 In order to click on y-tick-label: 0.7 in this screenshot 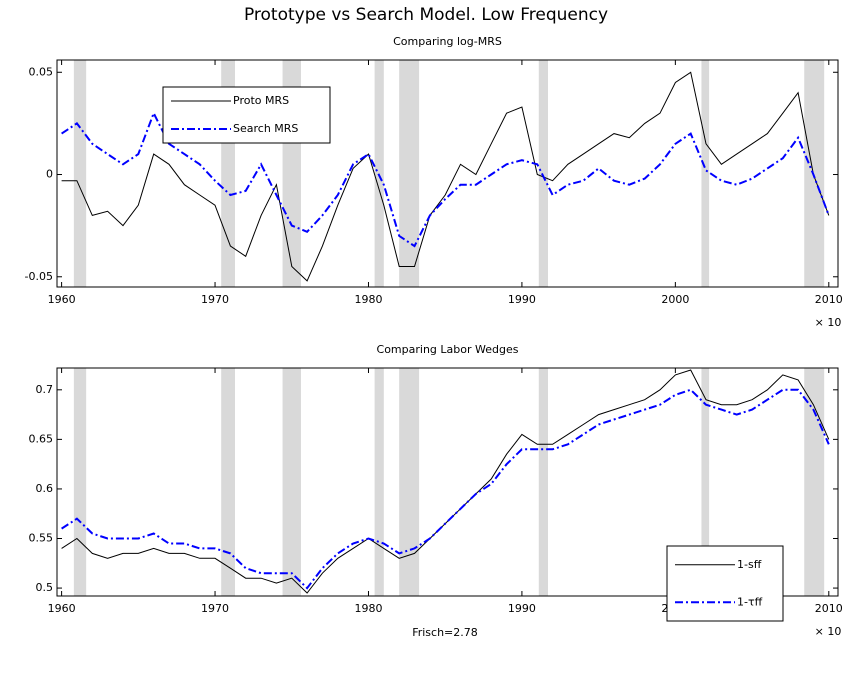, I will do `click(45, 389)`.